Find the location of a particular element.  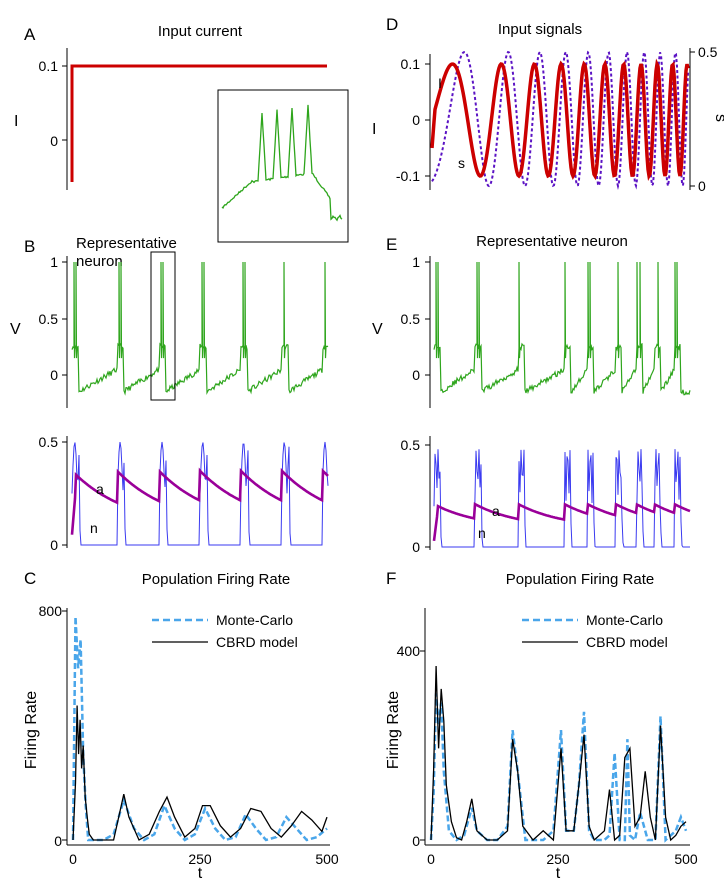

panel-e-label-a: a is located at coordinates (496, 511).